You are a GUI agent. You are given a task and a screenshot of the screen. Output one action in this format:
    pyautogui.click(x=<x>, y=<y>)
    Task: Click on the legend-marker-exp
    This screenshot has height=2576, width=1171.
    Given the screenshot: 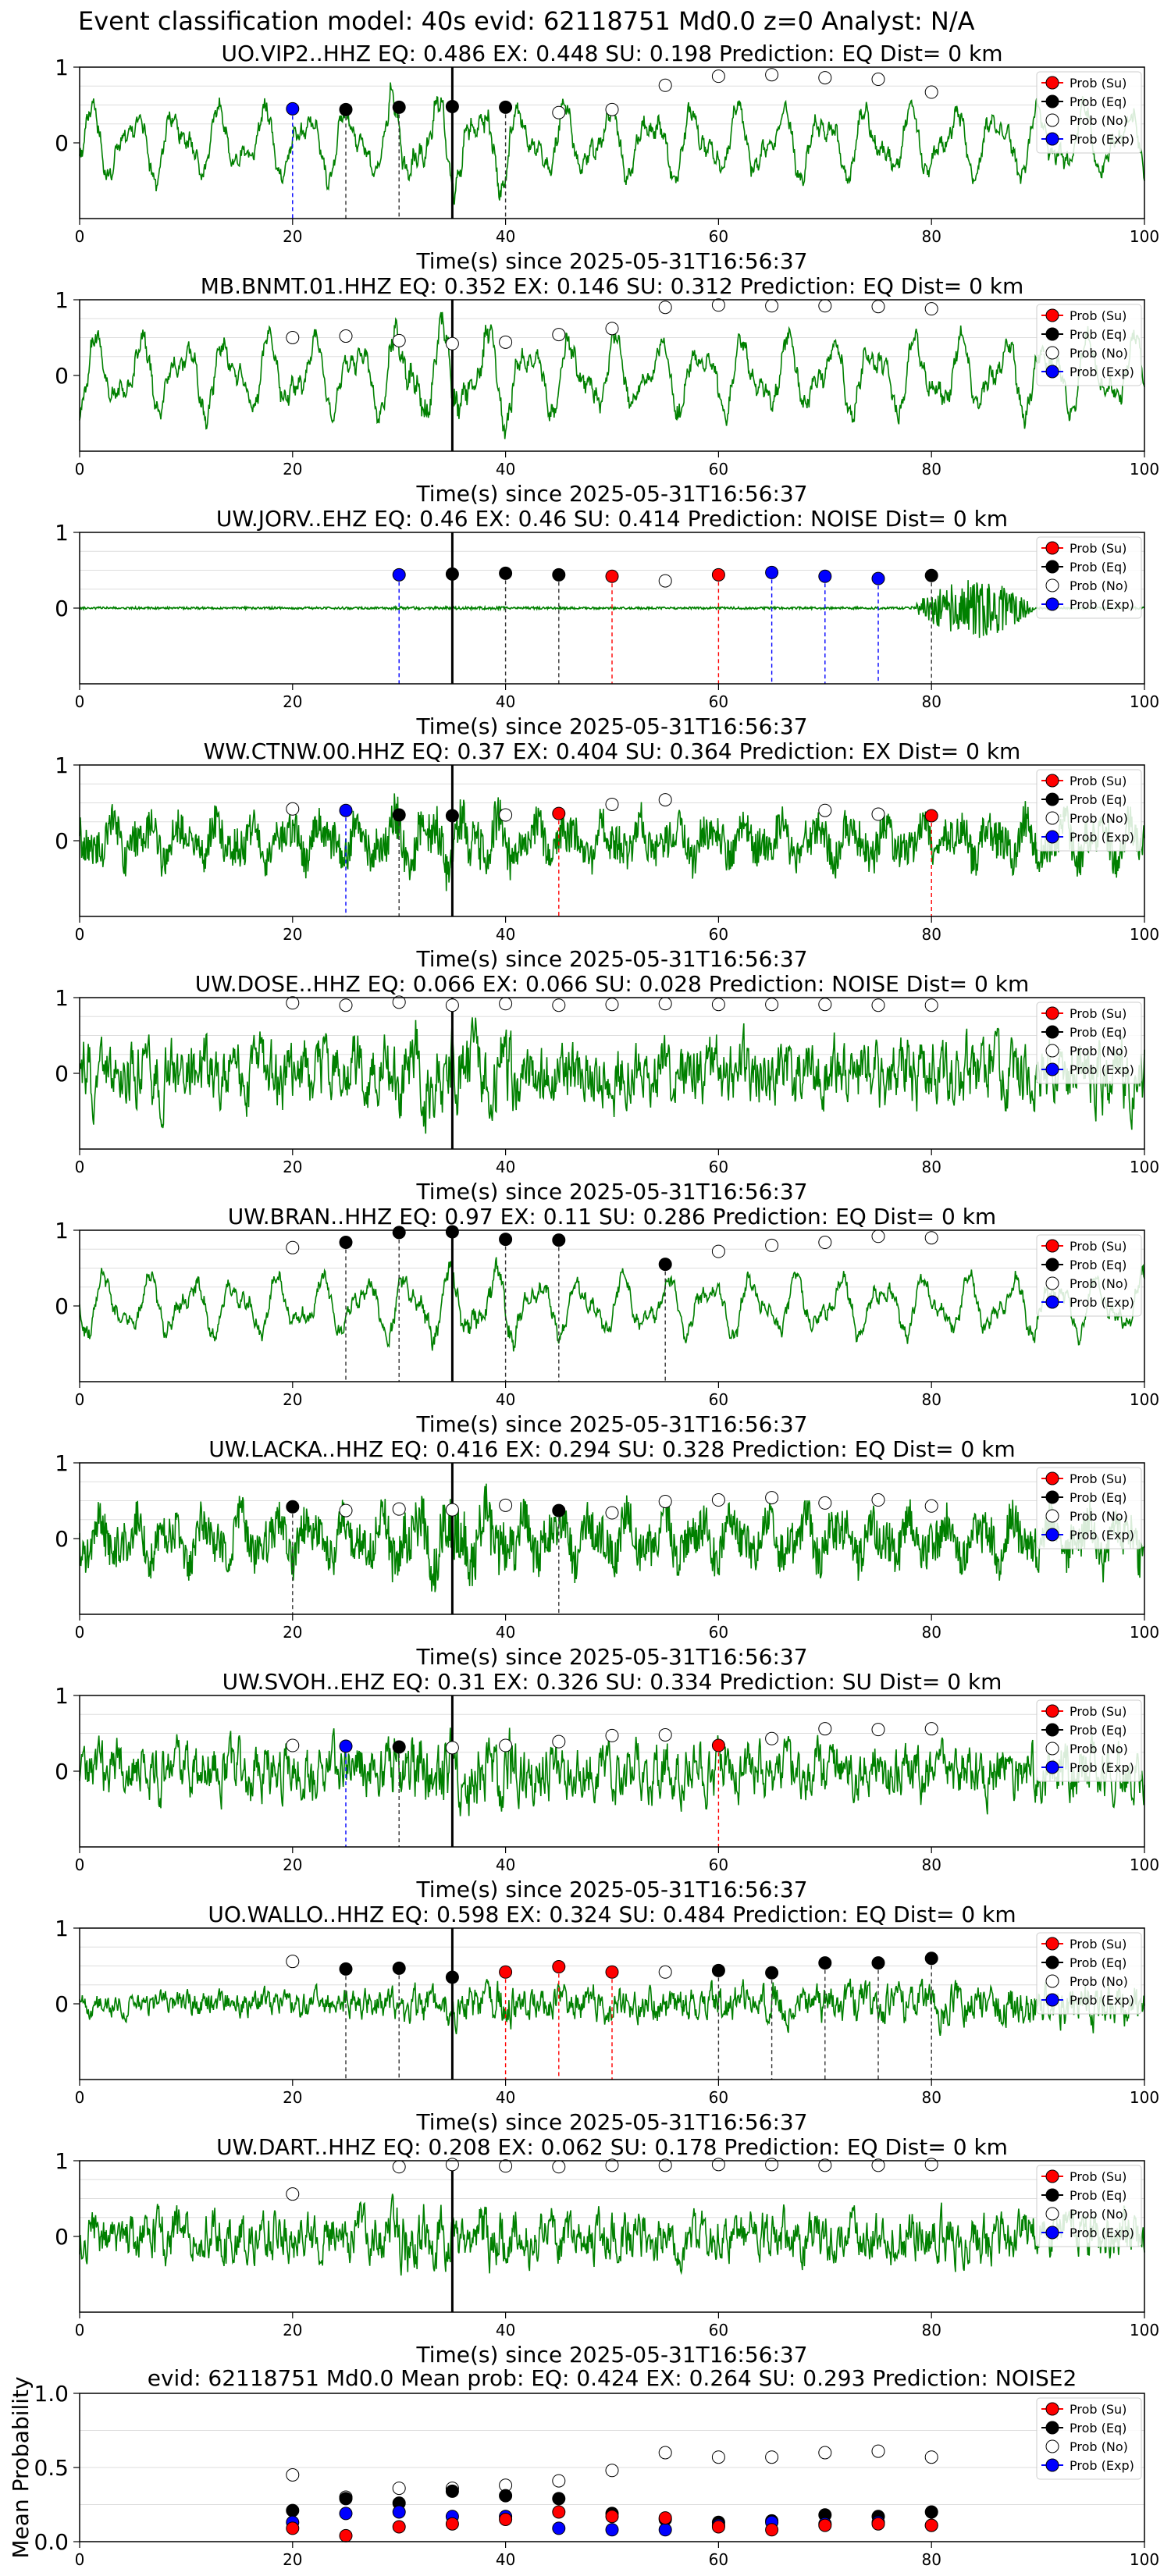 What is the action you would take?
    pyautogui.click(x=1052, y=604)
    